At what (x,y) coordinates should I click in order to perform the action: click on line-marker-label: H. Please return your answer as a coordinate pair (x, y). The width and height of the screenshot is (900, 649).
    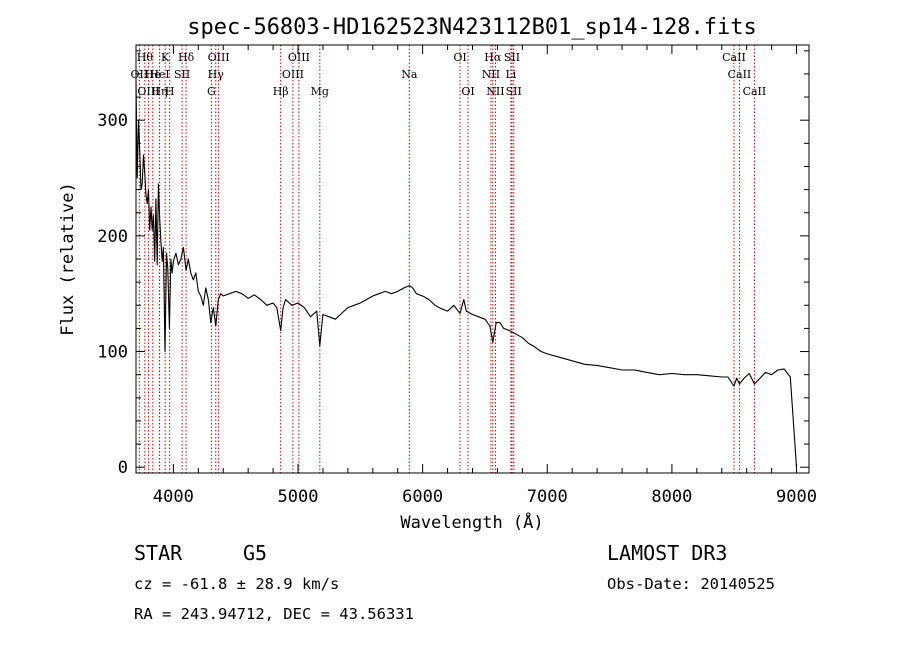
    Looking at the image, I should click on (170, 91).